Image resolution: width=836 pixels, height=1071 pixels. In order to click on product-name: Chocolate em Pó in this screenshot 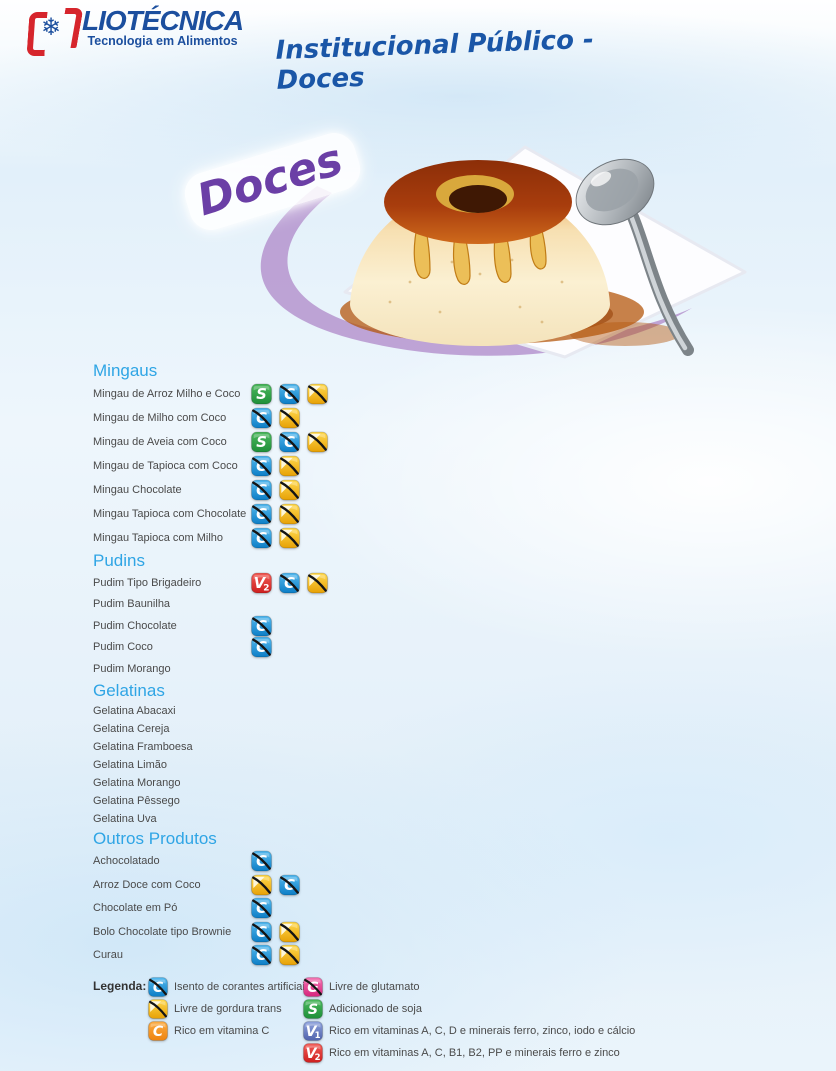, I will do `click(135, 908)`.